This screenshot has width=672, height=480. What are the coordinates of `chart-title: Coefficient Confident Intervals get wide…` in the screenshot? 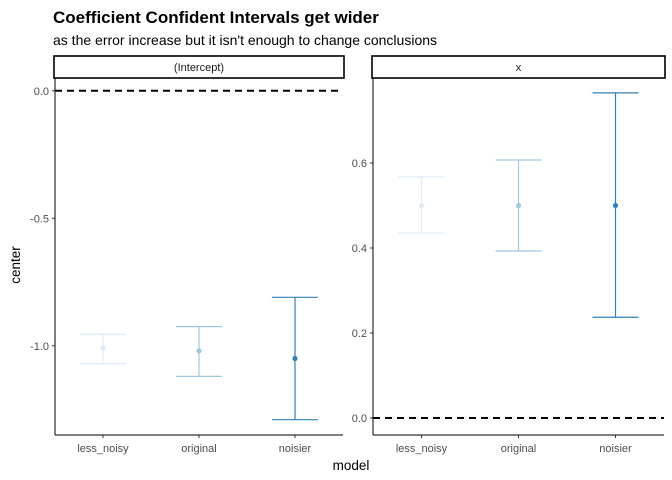 It's located at (216, 17).